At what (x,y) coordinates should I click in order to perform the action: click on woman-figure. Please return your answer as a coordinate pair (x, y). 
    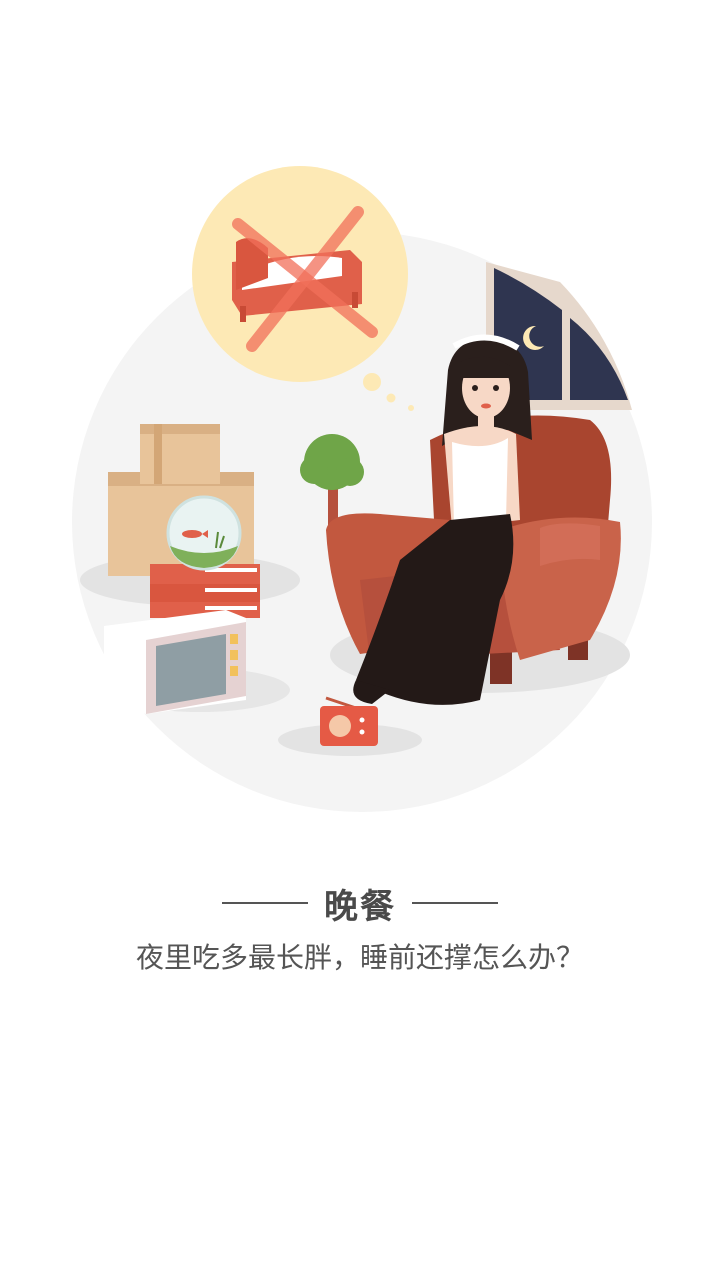
    Looking at the image, I should click on (442, 519).